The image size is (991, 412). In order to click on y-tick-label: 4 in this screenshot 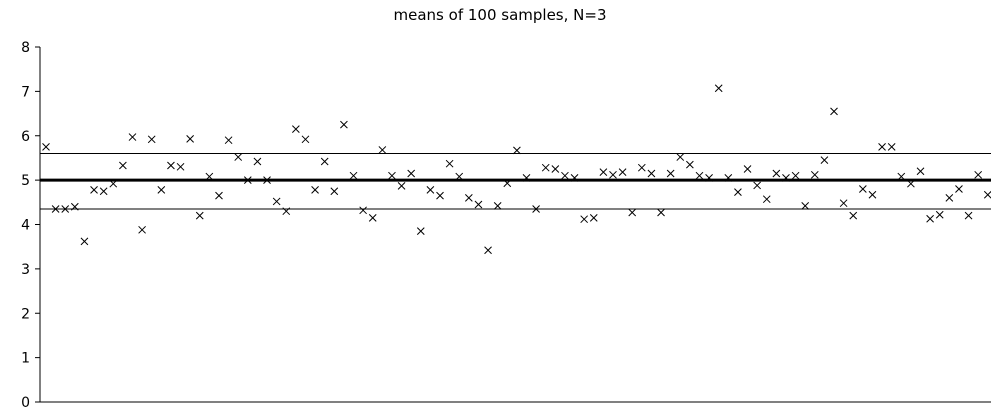, I will do `click(25, 226)`.